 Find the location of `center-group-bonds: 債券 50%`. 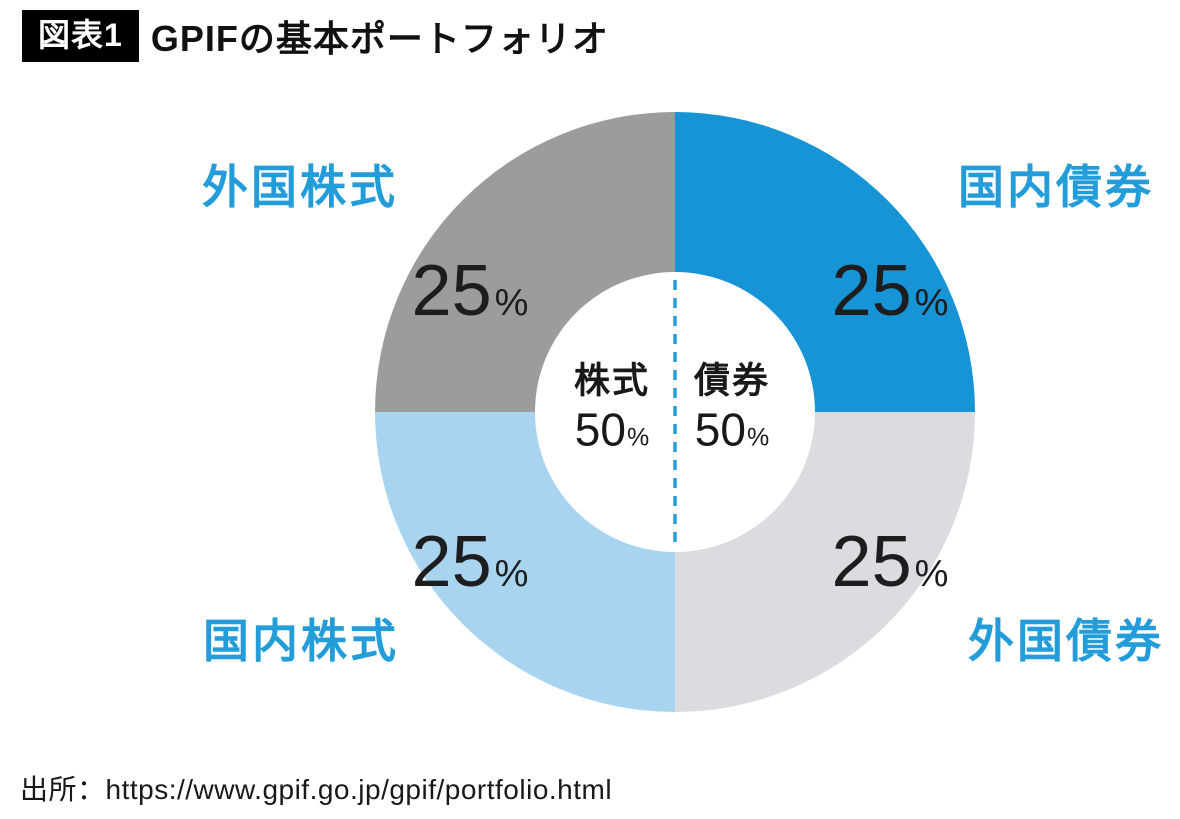

center-group-bonds: 債券 50% is located at coordinates (732, 407).